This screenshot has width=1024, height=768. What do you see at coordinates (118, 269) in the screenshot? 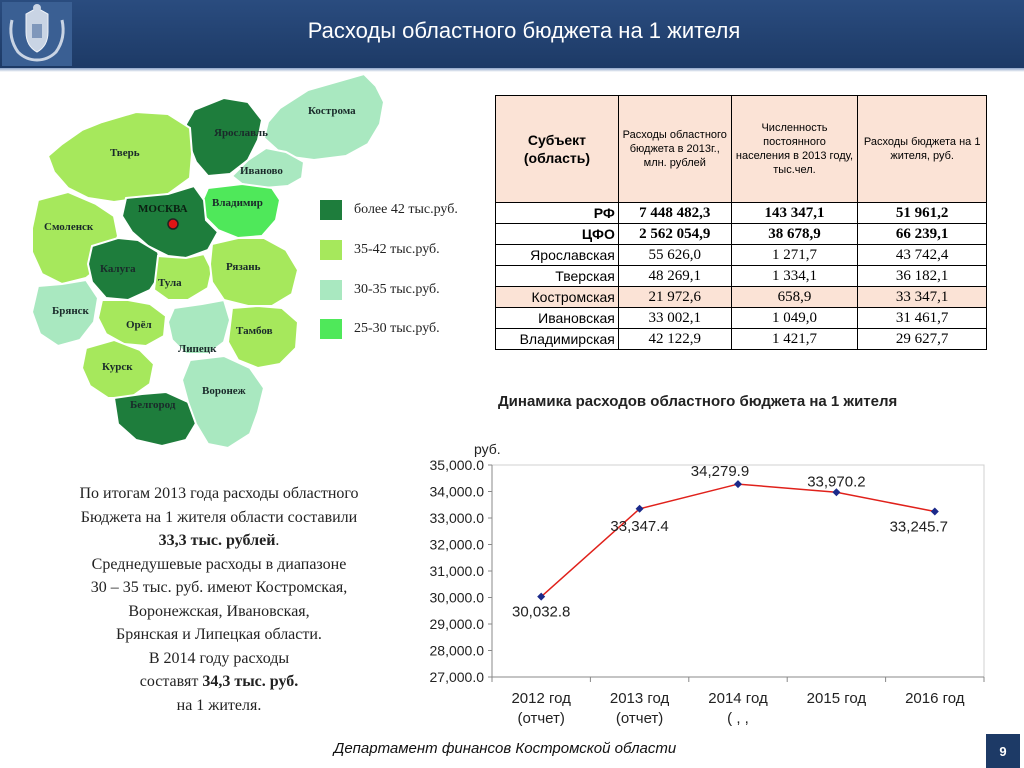
I see `map-label-kaluga: Калуга` at bounding box center [118, 269].